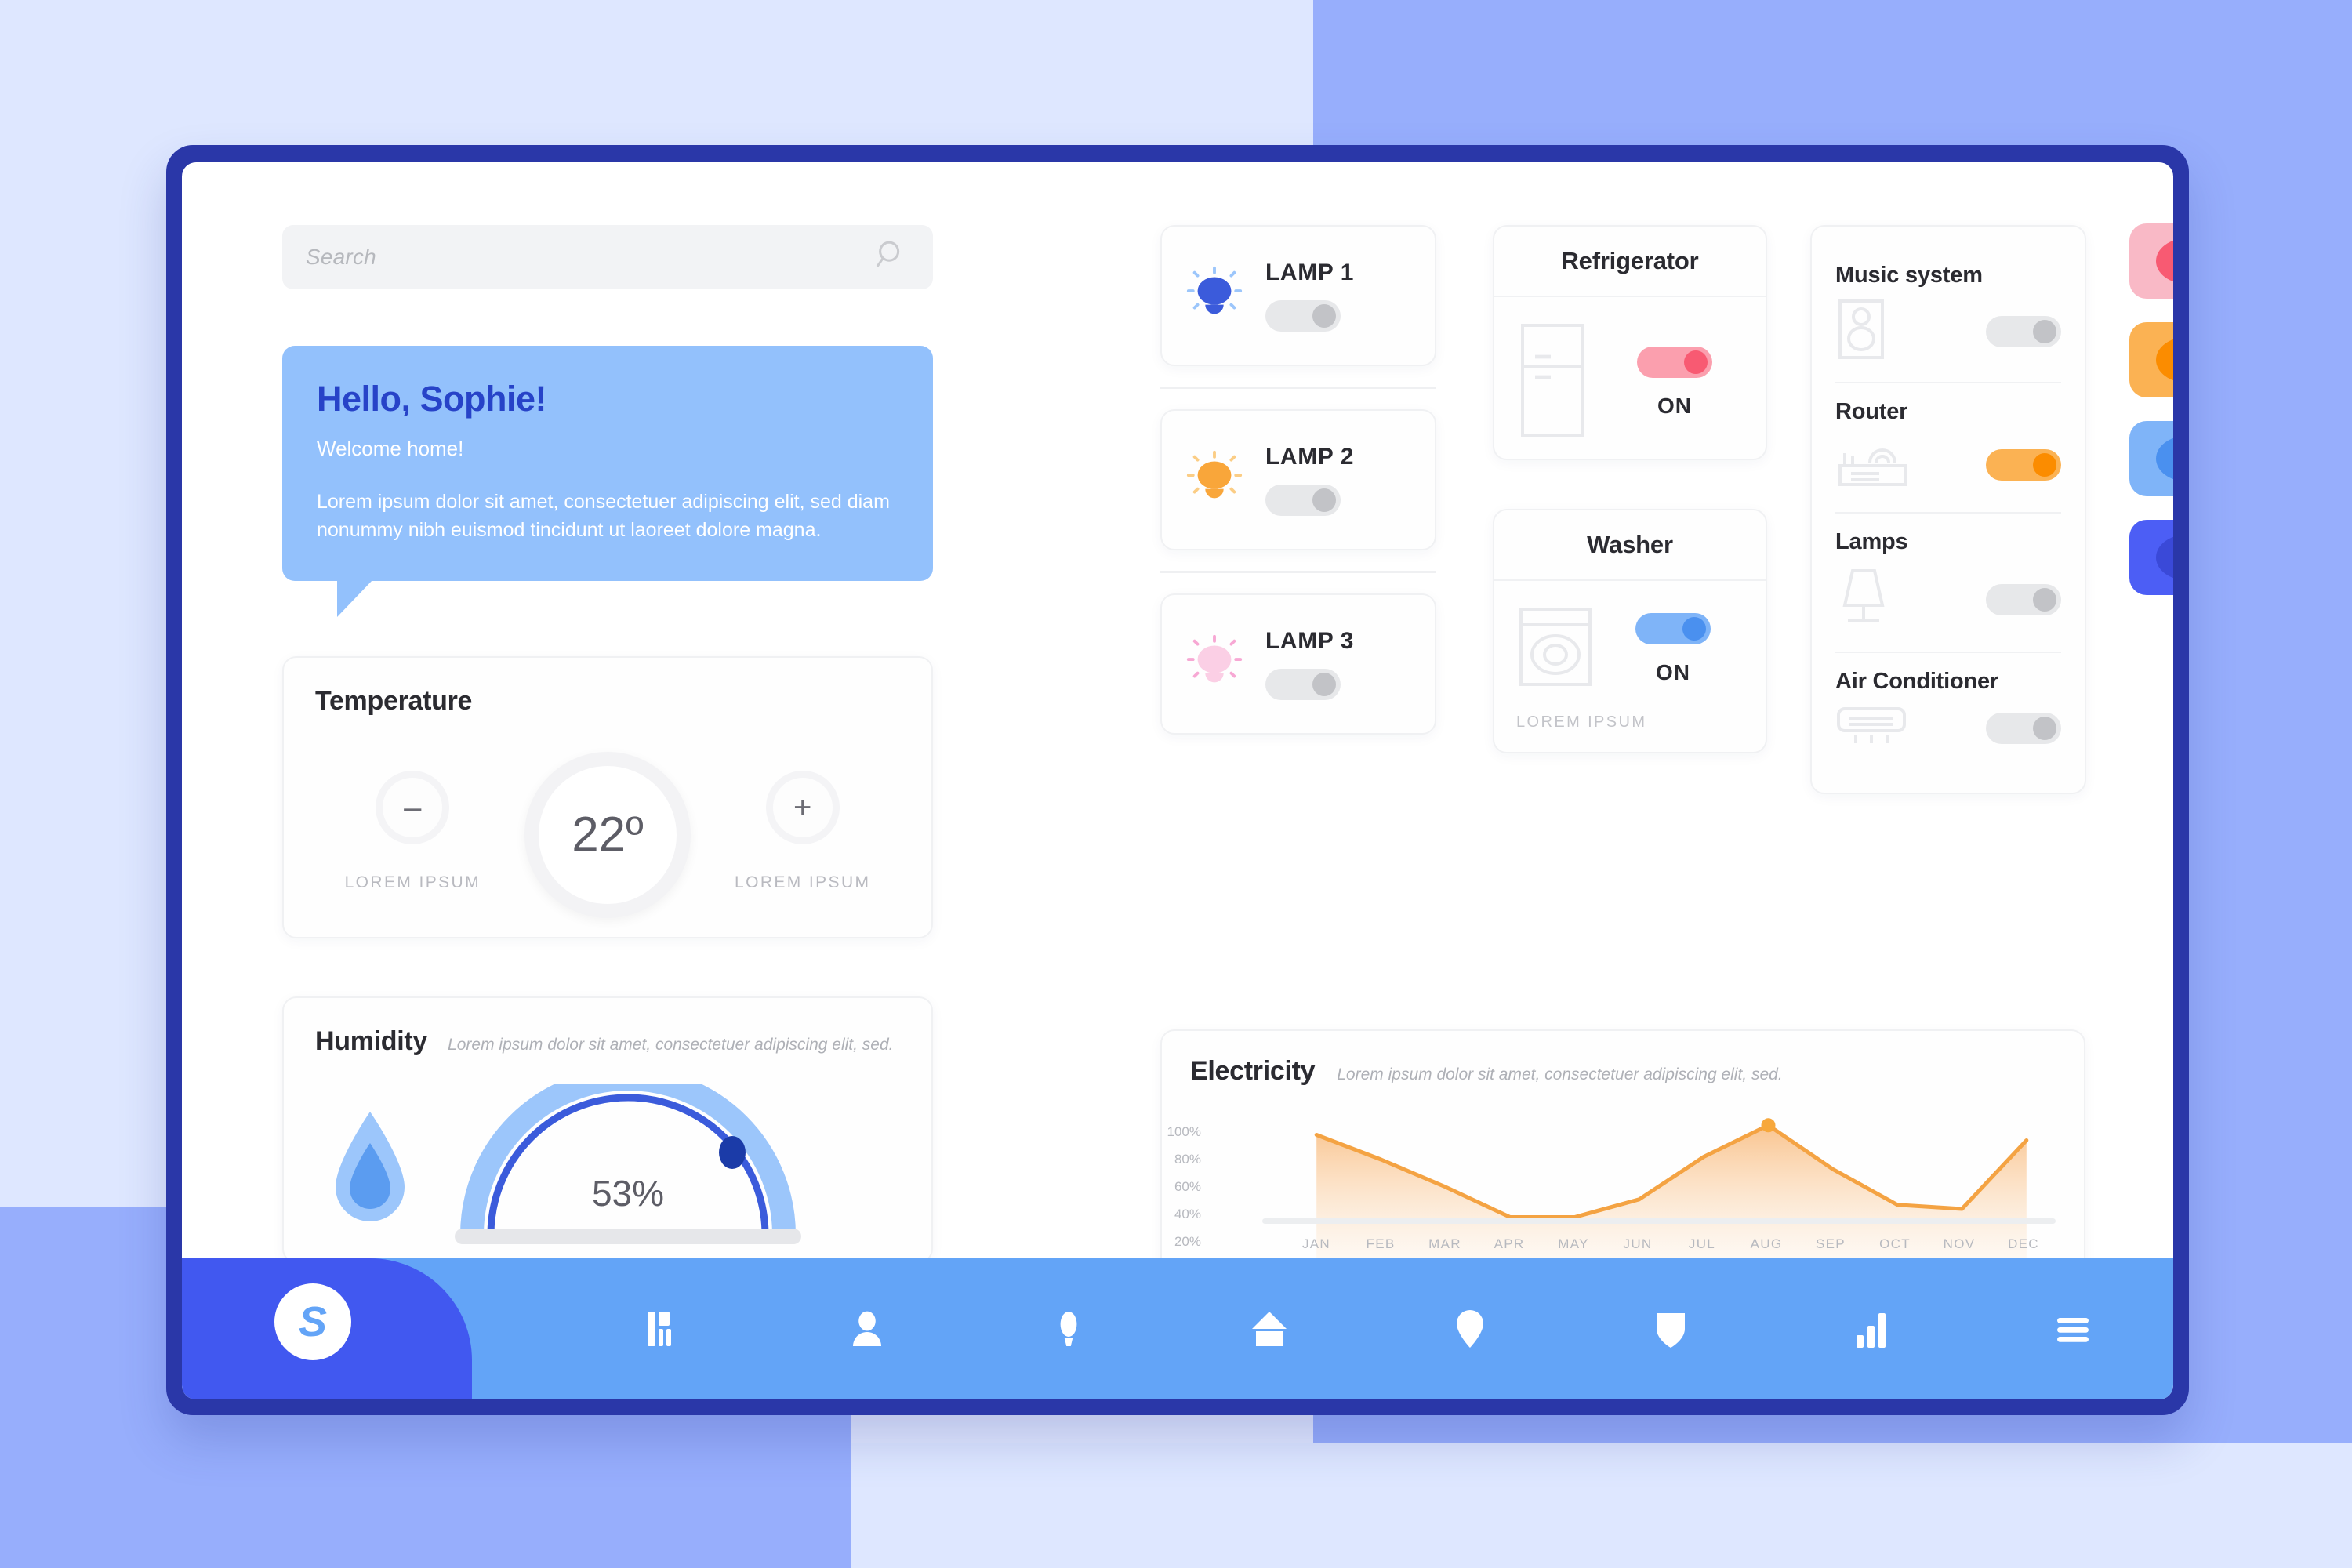  What do you see at coordinates (2023, 464) in the screenshot?
I see `device-toggle-router` at bounding box center [2023, 464].